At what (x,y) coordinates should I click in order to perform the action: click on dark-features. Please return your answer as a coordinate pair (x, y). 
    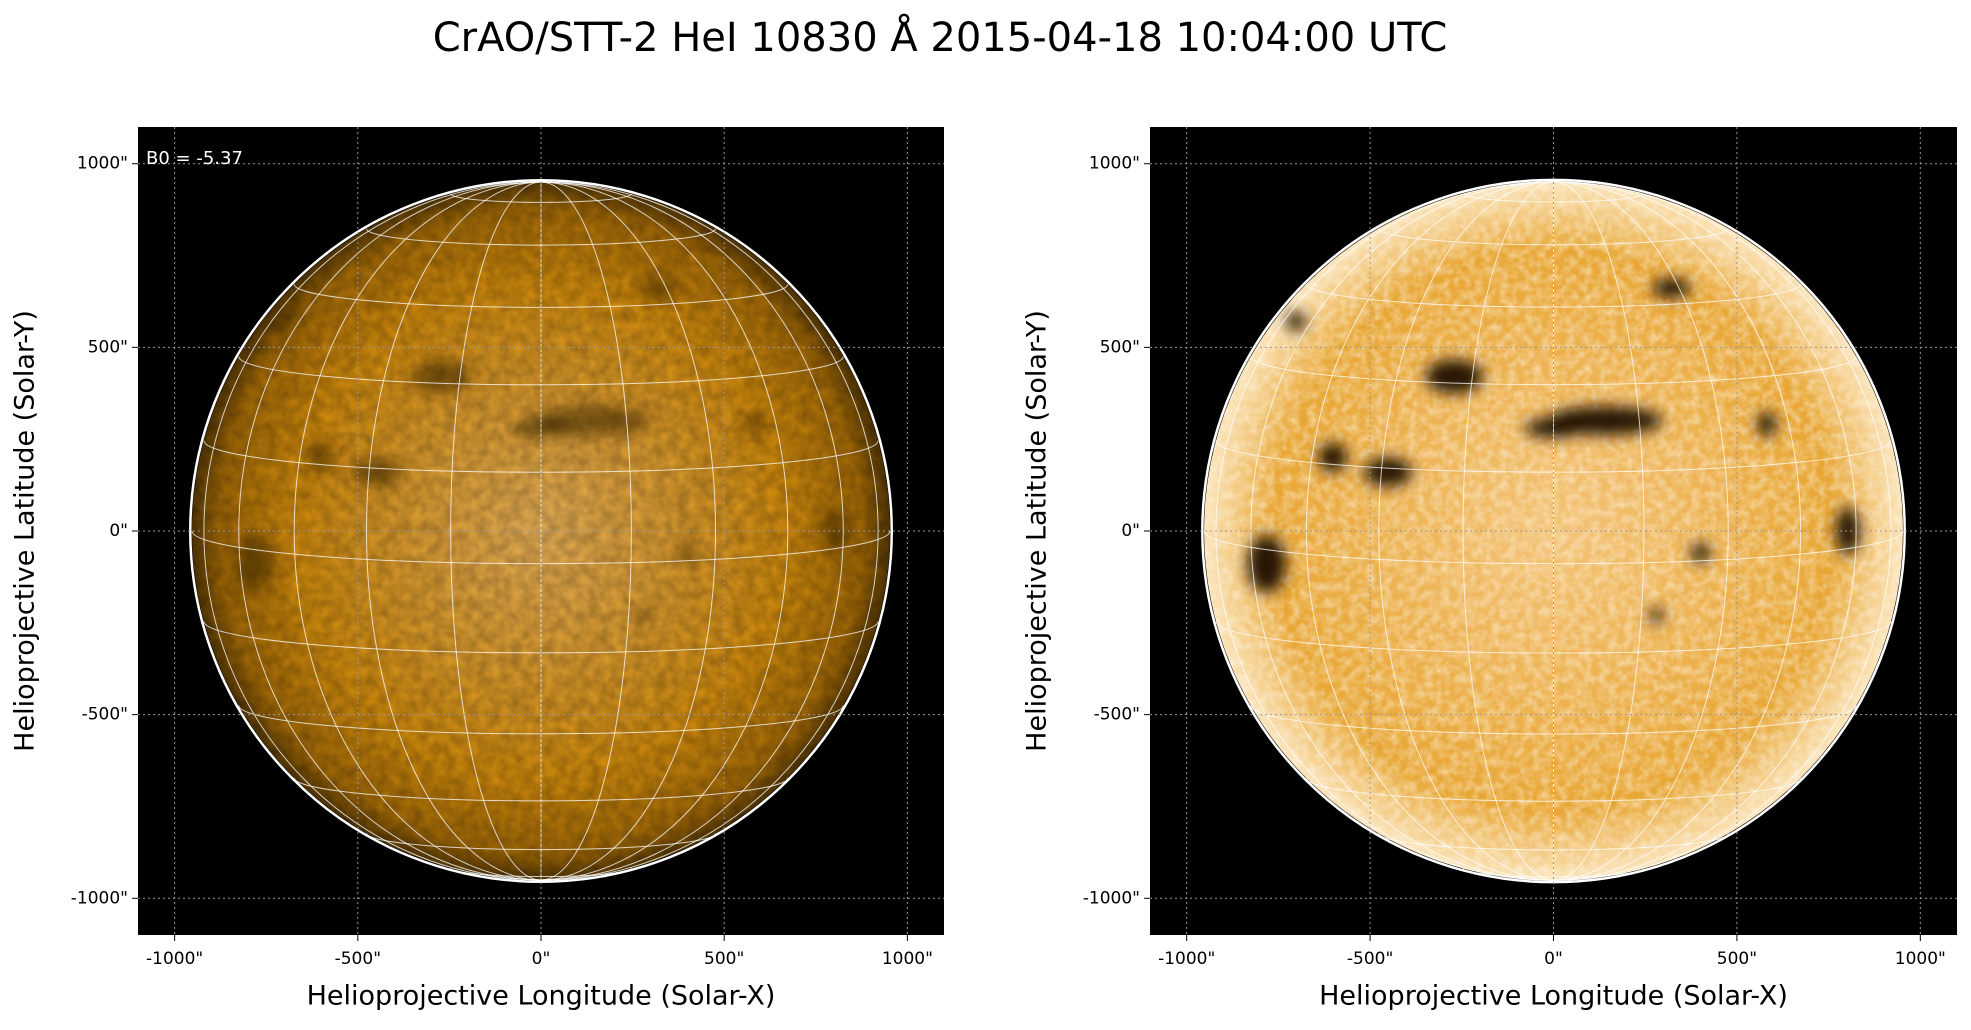
    Looking at the image, I should click on (1553, 450).